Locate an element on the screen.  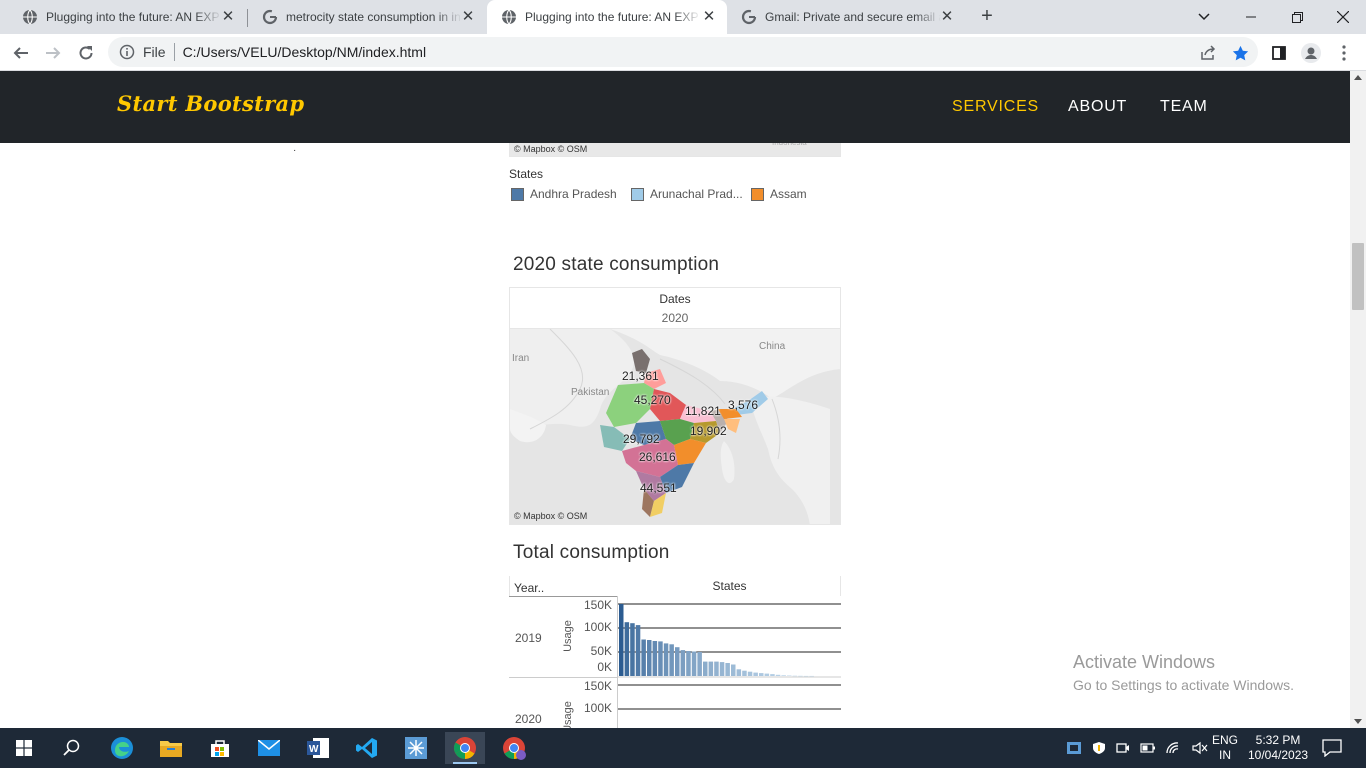
language-indicator: ENG IN is located at coordinates (1225, 748).